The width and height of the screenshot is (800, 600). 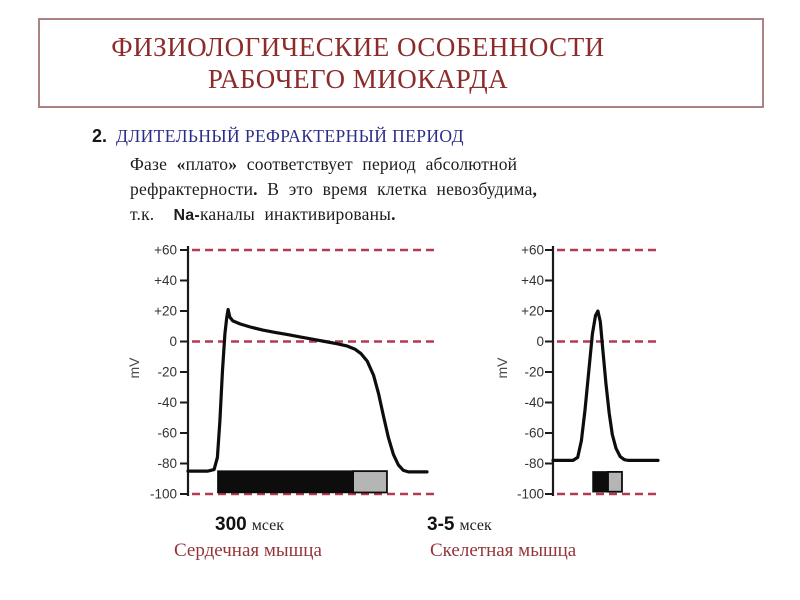 I want to click on section-heading-row: 2. ДЛИТЕЛЬНЫЙ РЕФРАКТЕРНЫЙ ПЕРИОД, so click(x=278, y=136).